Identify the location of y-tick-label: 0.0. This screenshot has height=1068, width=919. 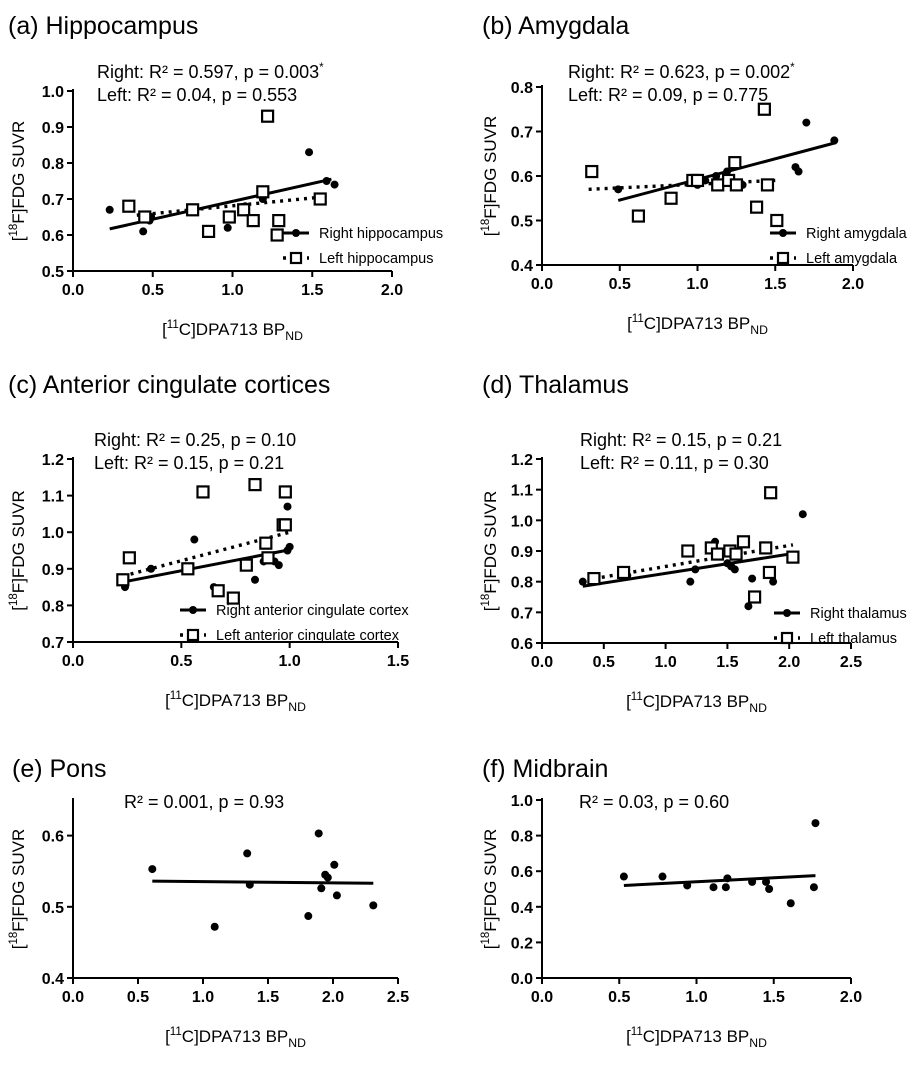
(522, 979).